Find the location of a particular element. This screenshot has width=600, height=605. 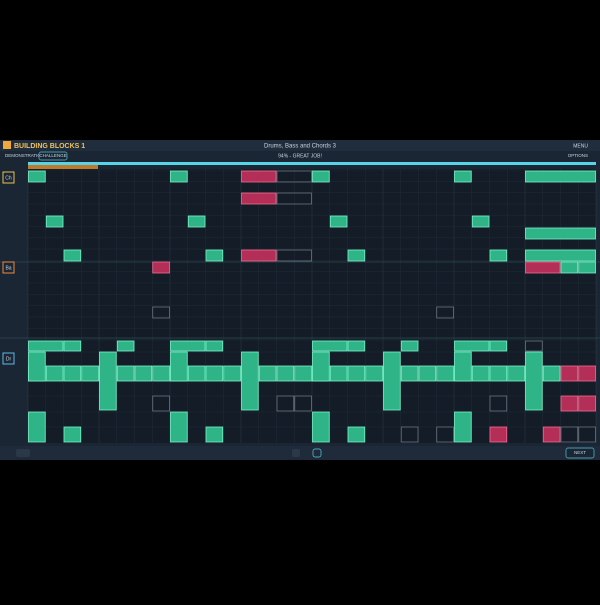

track-label: Ba is located at coordinates (8, 268).